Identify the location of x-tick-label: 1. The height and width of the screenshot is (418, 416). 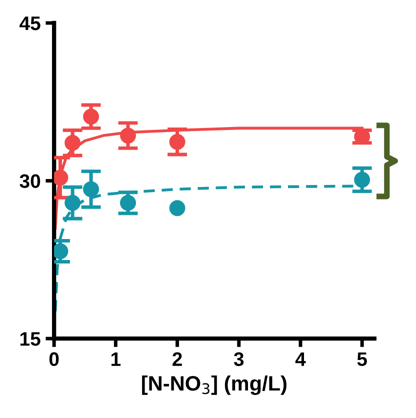
(116, 359).